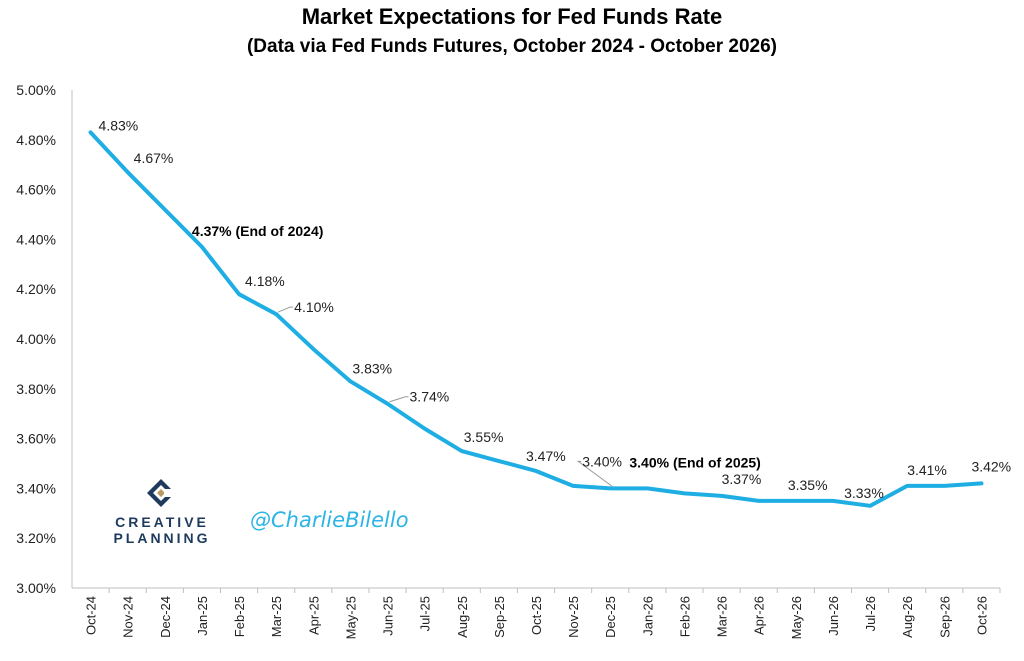 The height and width of the screenshot is (661, 1024). I want to click on x-tick-label: Jun-25, so click(388, 616).